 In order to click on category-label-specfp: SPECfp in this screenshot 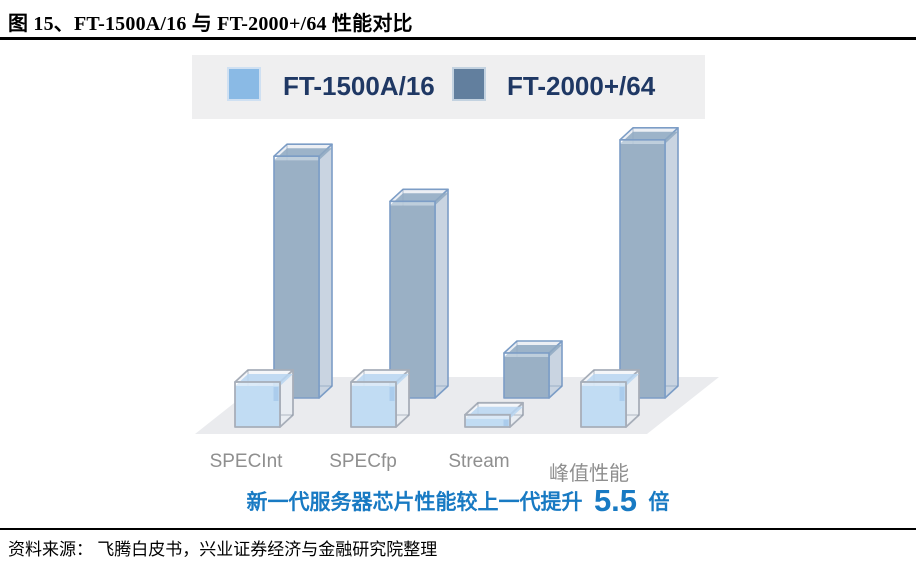, I will do `click(363, 461)`.